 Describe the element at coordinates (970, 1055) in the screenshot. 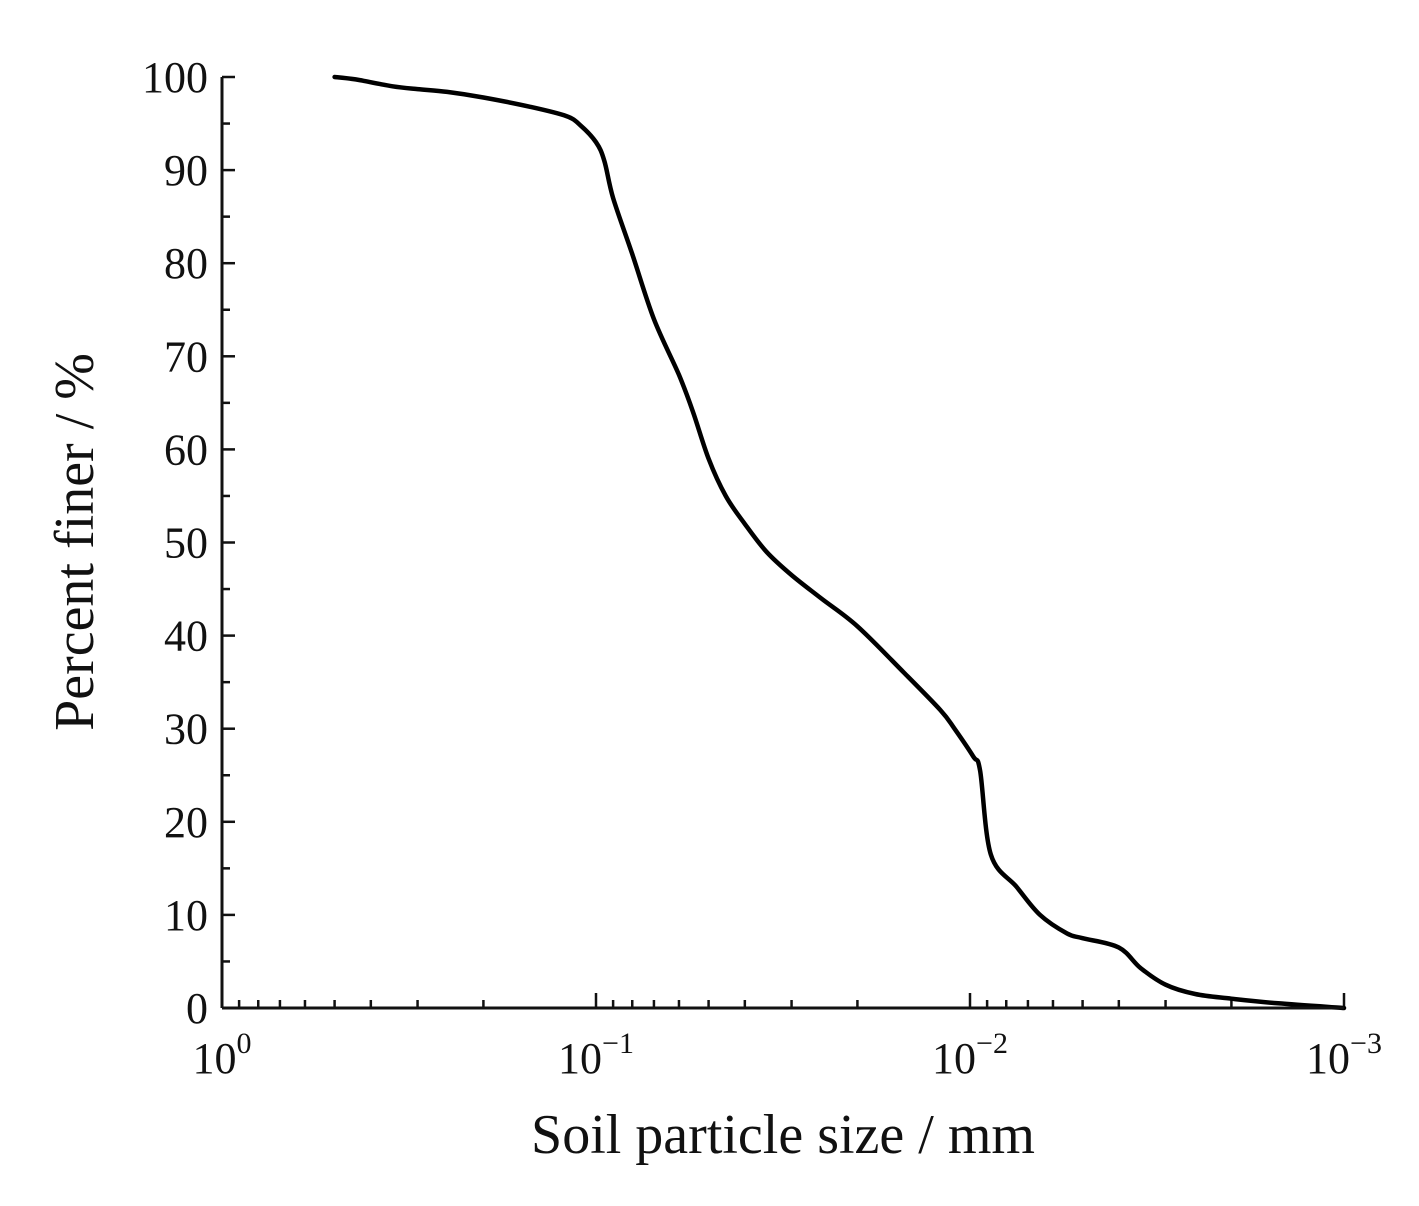

I see `x-tick-label: 10⁻²` at that location.